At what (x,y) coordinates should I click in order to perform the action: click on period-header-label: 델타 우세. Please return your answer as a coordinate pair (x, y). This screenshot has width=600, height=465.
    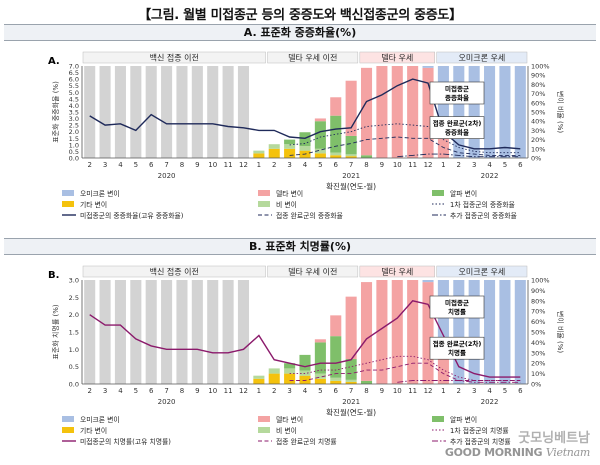
    Looking at the image, I should click on (397, 272).